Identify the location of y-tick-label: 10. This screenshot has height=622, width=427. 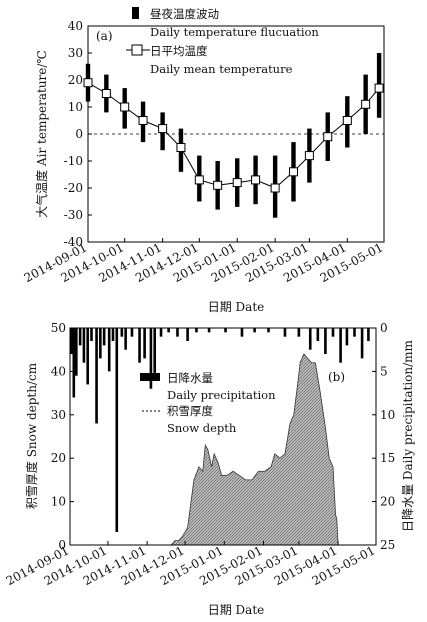
(75, 107).